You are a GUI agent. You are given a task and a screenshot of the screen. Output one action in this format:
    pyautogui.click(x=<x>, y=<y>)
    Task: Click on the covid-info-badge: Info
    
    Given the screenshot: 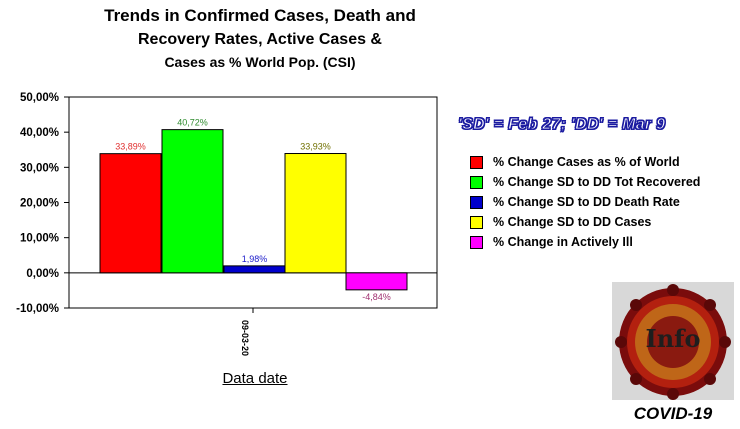 What is the action you would take?
    pyautogui.click(x=673, y=341)
    